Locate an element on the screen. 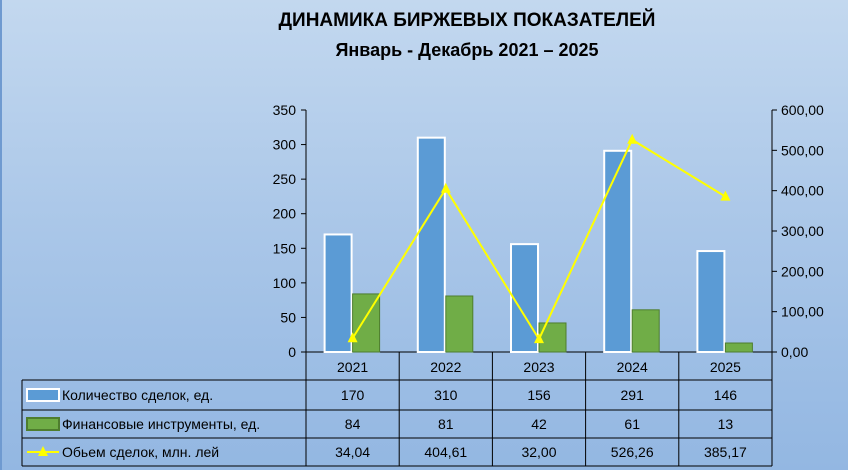 The height and width of the screenshot is (470, 848). legend-label: Количество сделок, ед. is located at coordinates (137, 395).